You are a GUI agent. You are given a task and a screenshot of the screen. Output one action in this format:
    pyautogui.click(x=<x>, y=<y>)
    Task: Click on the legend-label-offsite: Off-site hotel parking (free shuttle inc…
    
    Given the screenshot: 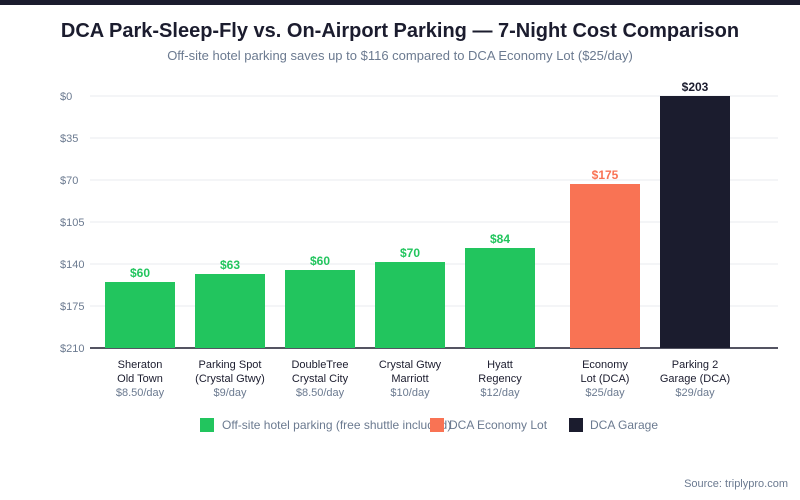 What is the action you would take?
    pyautogui.click(x=337, y=425)
    